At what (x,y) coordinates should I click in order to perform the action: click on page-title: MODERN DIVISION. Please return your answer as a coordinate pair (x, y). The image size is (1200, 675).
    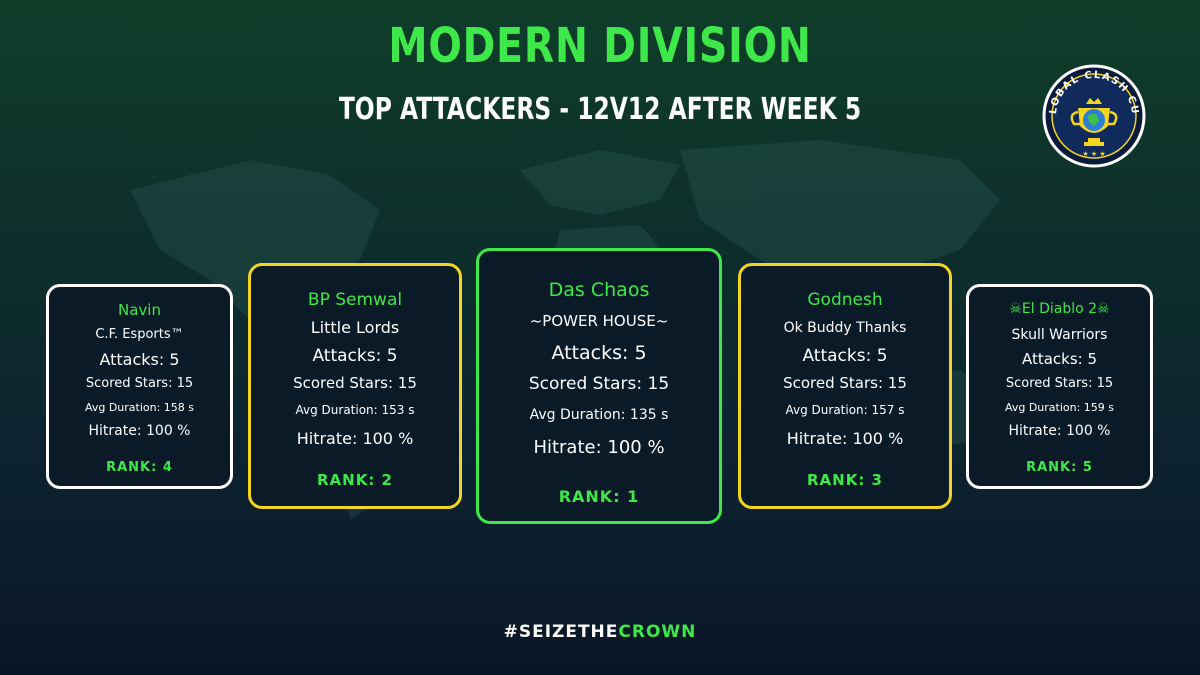
    Looking at the image, I should click on (600, 46).